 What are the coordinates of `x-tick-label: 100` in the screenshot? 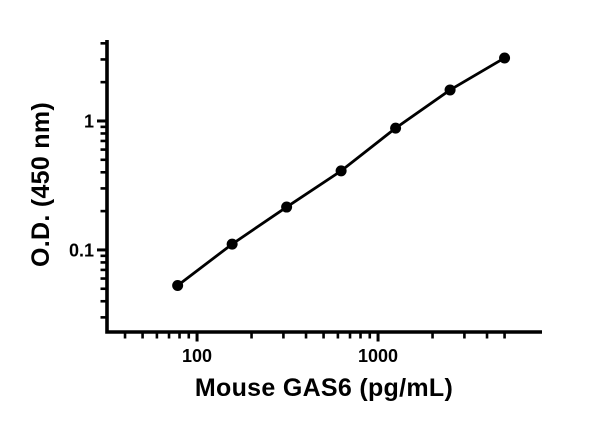 It's located at (197, 356).